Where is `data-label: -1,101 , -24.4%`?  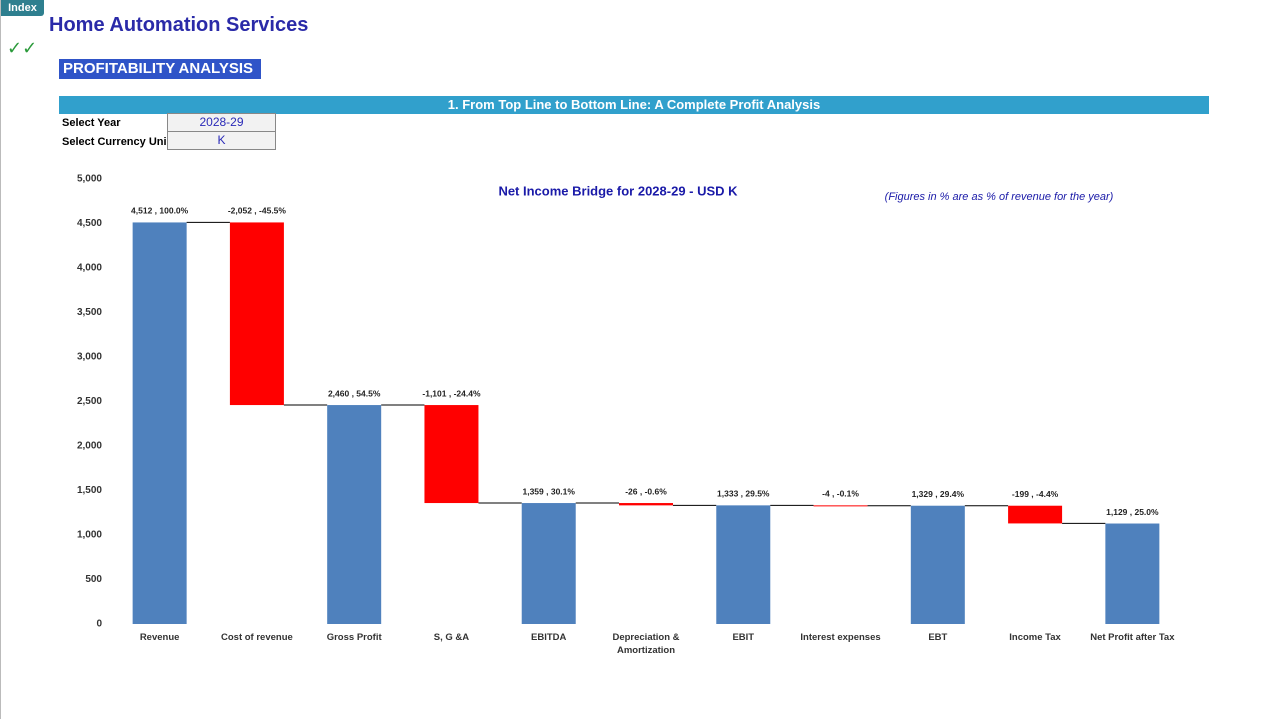
data-label: -1,101 , -24.4% is located at coordinates (451, 393).